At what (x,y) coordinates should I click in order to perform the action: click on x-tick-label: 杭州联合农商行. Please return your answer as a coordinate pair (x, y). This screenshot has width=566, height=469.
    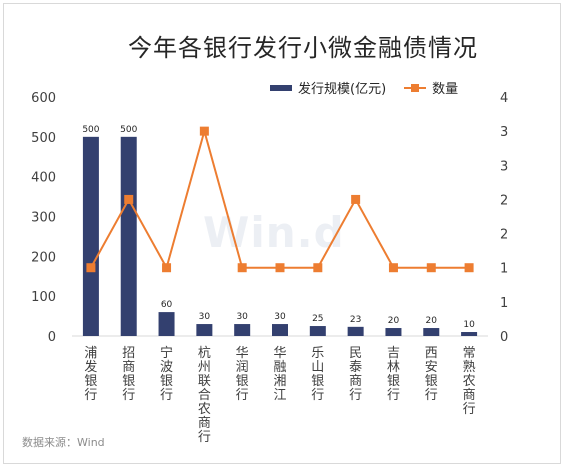
    Looking at the image, I should click on (204, 395).